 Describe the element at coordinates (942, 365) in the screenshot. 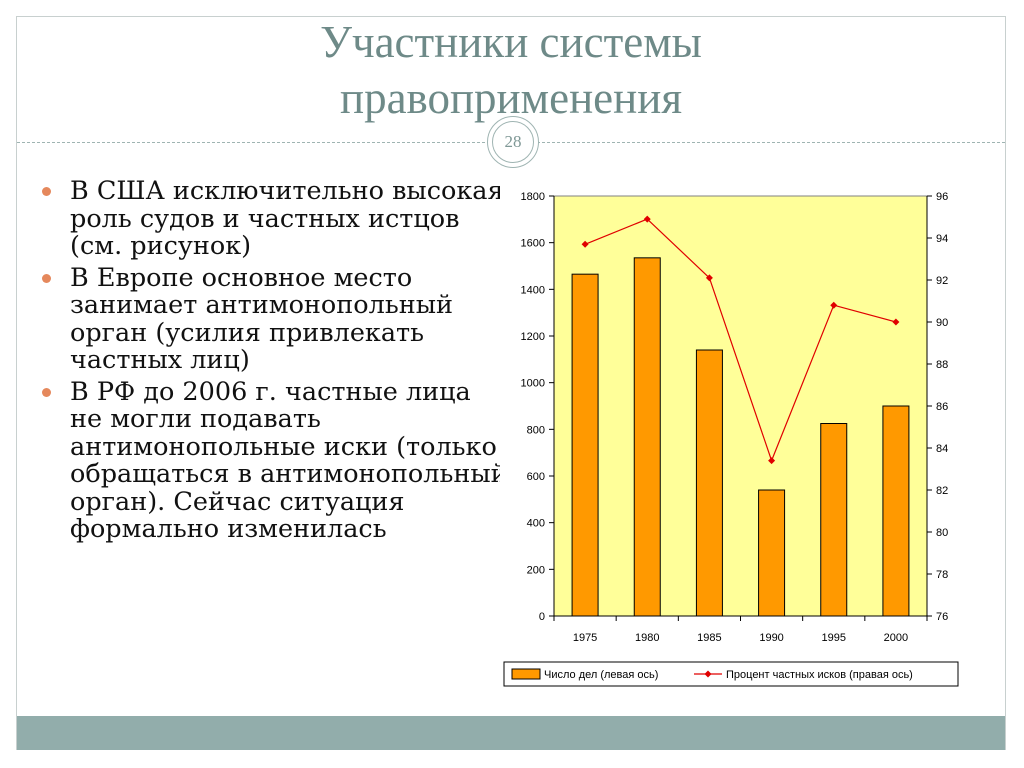

I see `y-right-tick-label: 88` at that location.